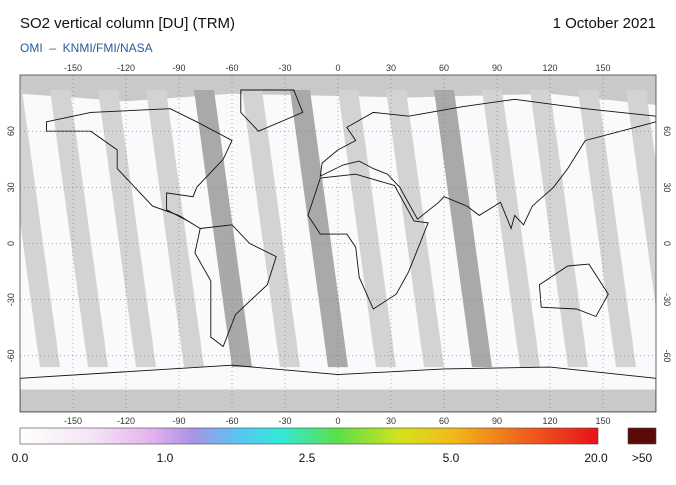  What do you see at coordinates (604, 23) in the screenshot?
I see `date: 1 October 2021` at bounding box center [604, 23].